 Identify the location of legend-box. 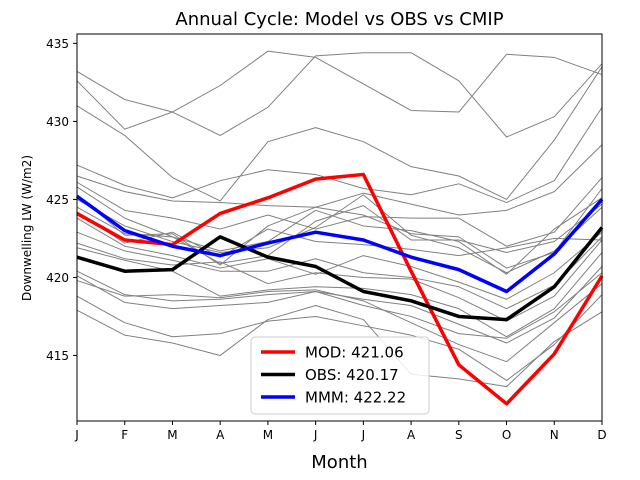
(340, 375).